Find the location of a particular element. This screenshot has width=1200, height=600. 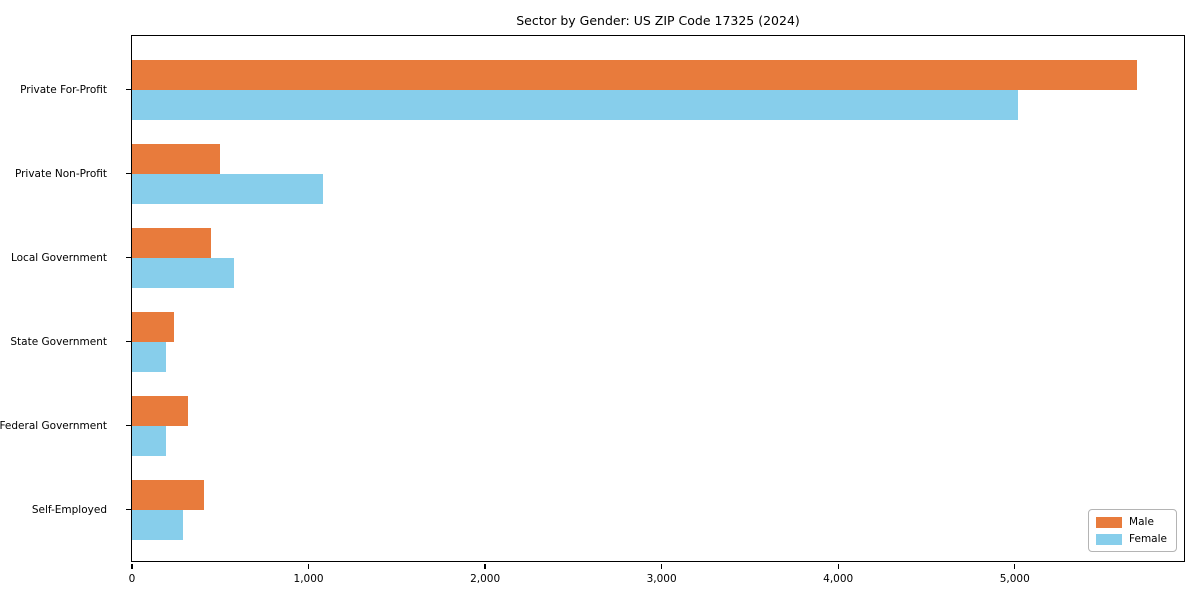

legend-label: Female is located at coordinates (1148, 539).